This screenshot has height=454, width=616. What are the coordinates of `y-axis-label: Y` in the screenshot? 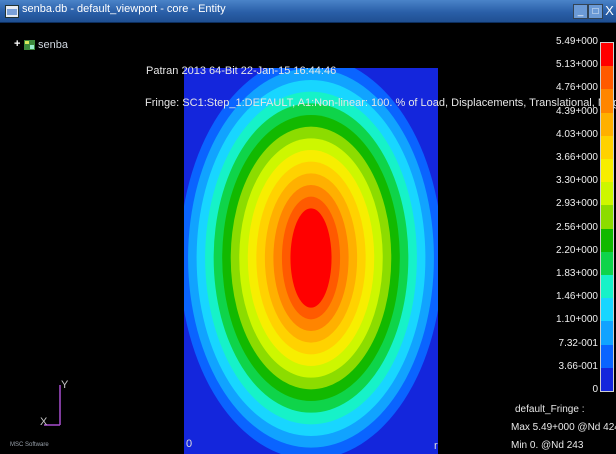 It's located at (65, 385).